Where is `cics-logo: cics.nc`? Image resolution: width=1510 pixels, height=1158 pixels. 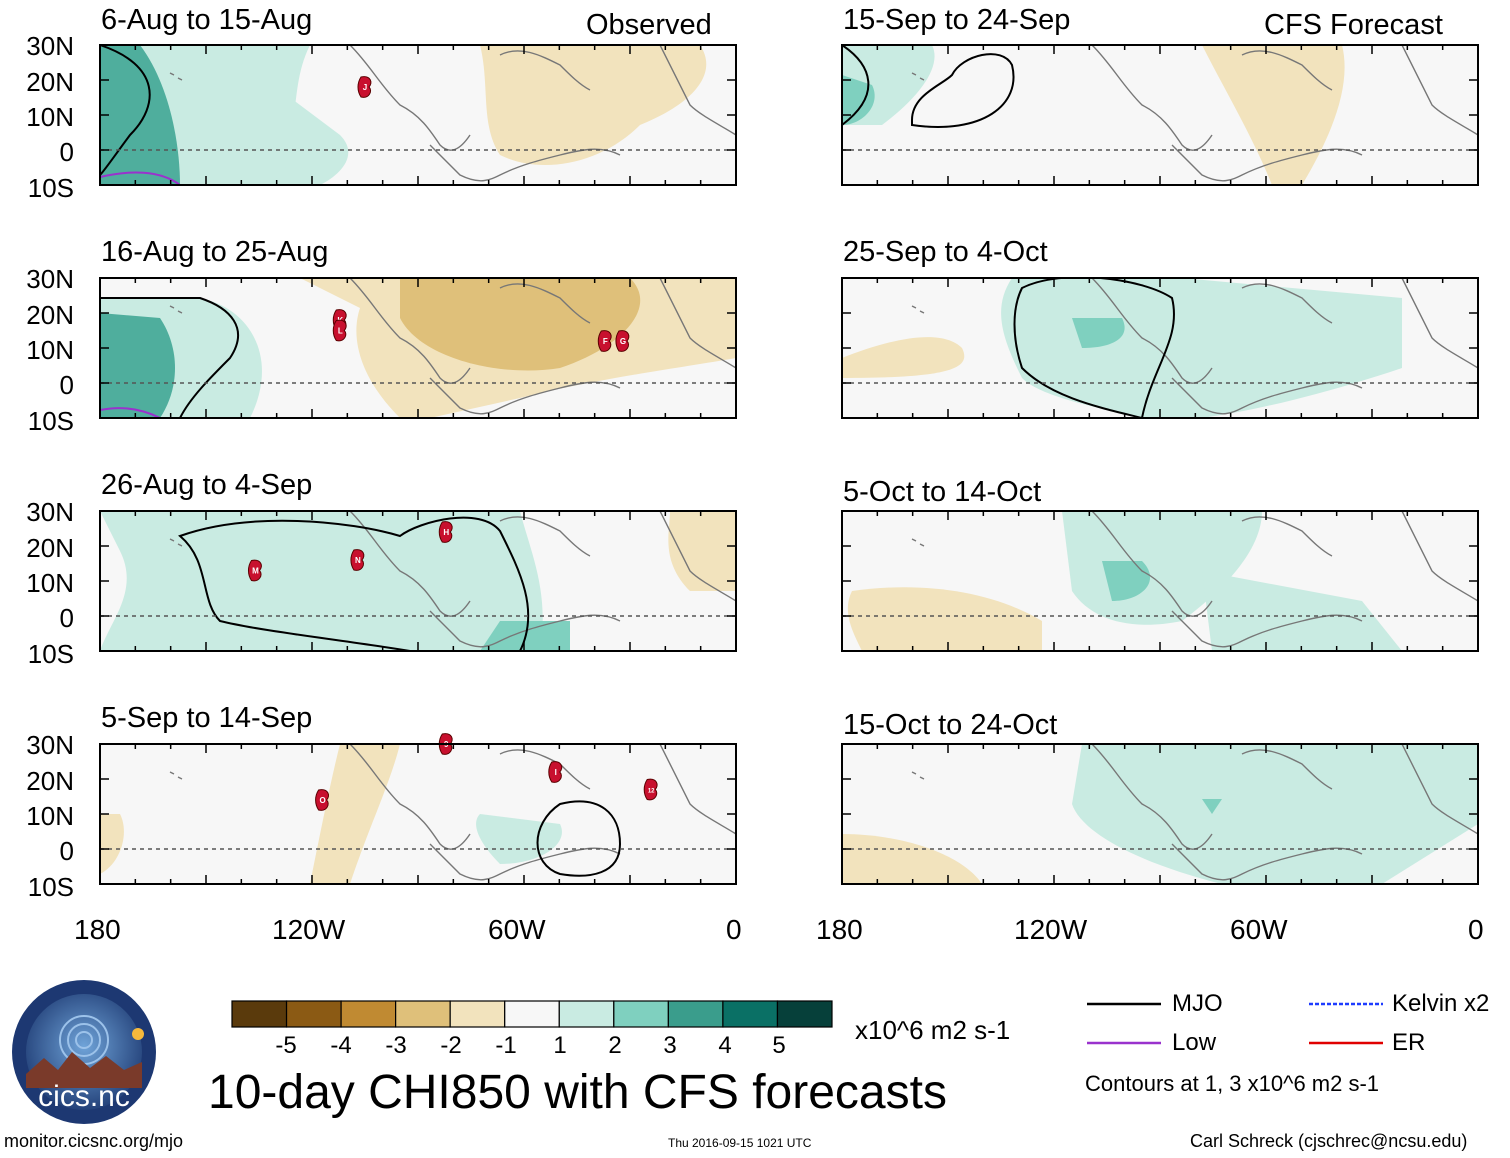 cics-logo: cics.nc is located at coordinates (84, 1052).